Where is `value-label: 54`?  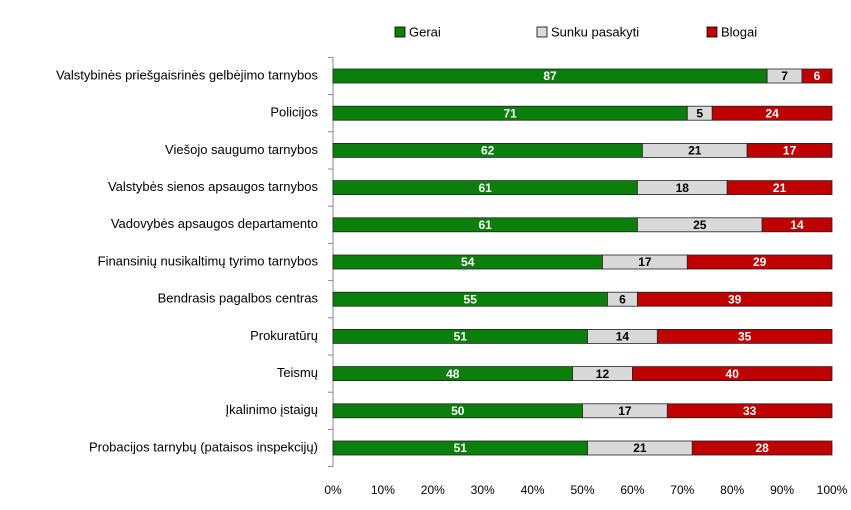 value-label: 54 is located at coordinates (468, 262).